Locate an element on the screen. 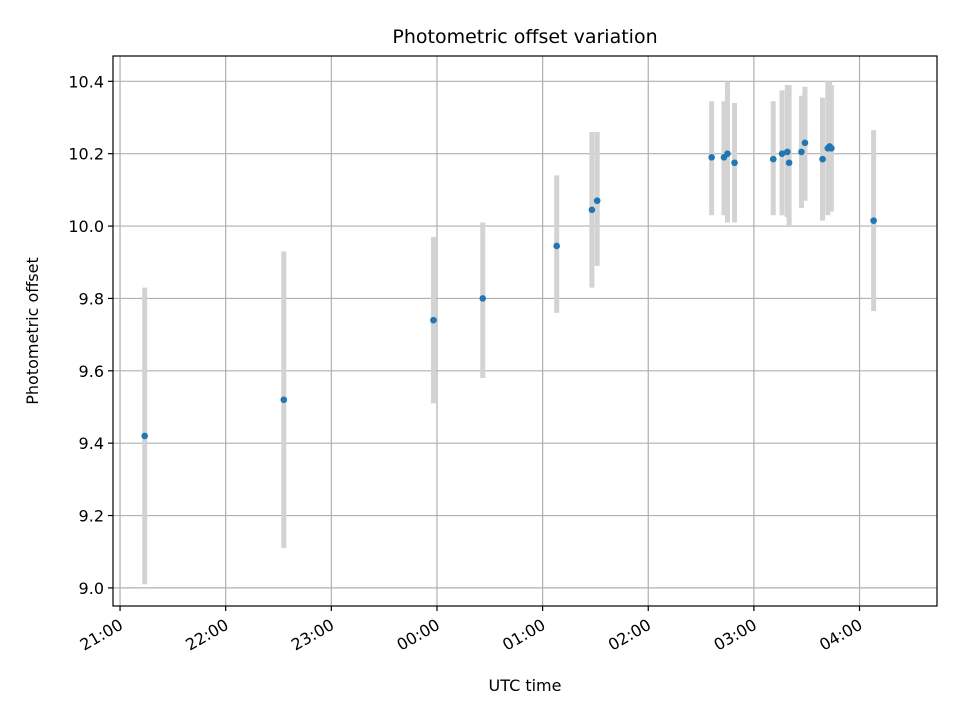 The image size is (960, 720). y-tick-label: 9.2 is located at coordinates (91, 516).